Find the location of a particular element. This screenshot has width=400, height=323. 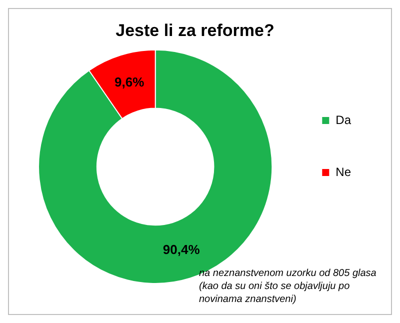

legend-label: Da is located at coordinates (344, 119).